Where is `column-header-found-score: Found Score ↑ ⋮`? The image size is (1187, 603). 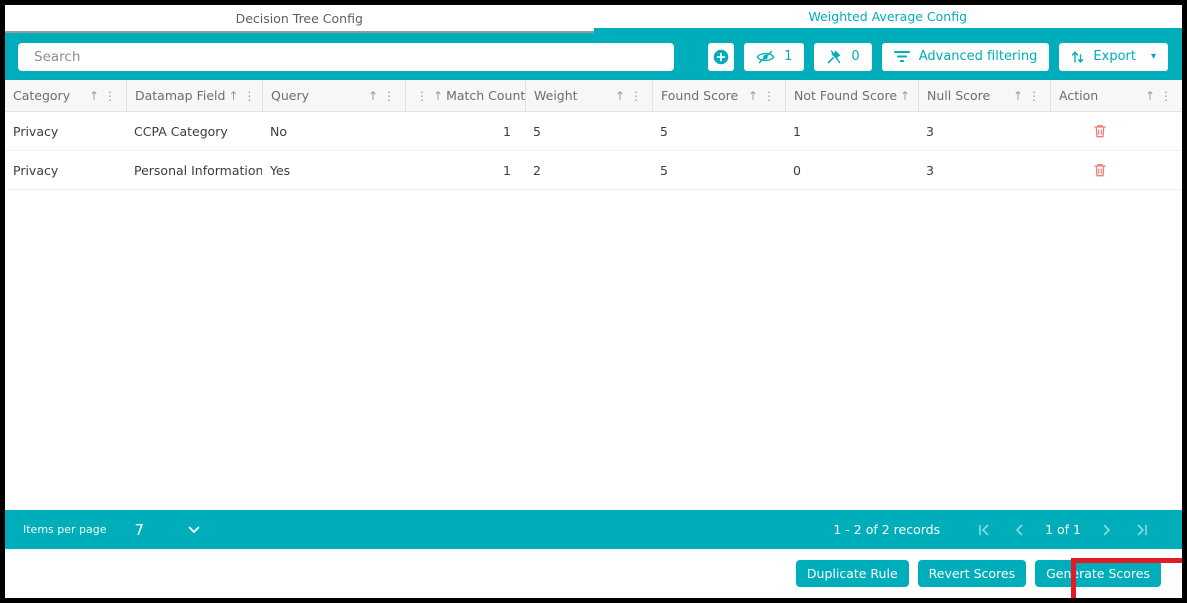
column-header-found-score: Found Score ↑ ⋮ is located at coordinates (718, 95).